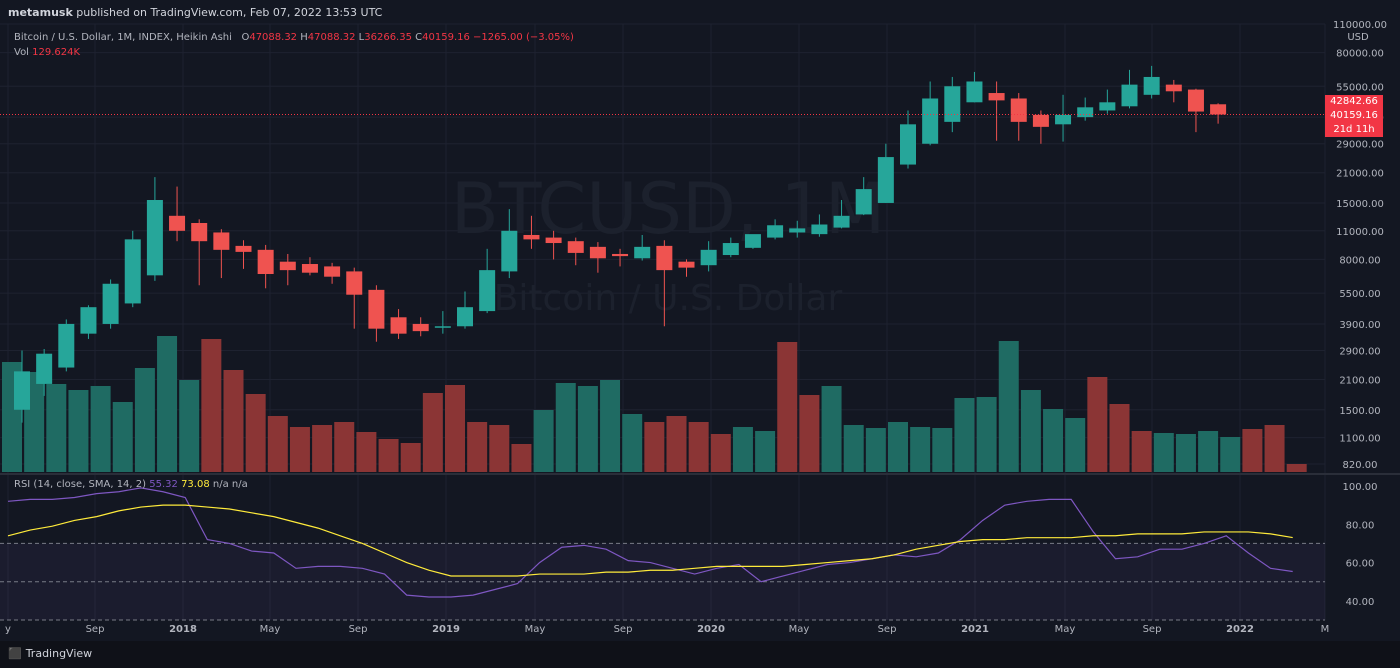 Image resolution: width=1400 pixels, height=668 pixels. Describe the element at coordinates (700, 474) in the screenshot. I see `pane-separator` at that location.